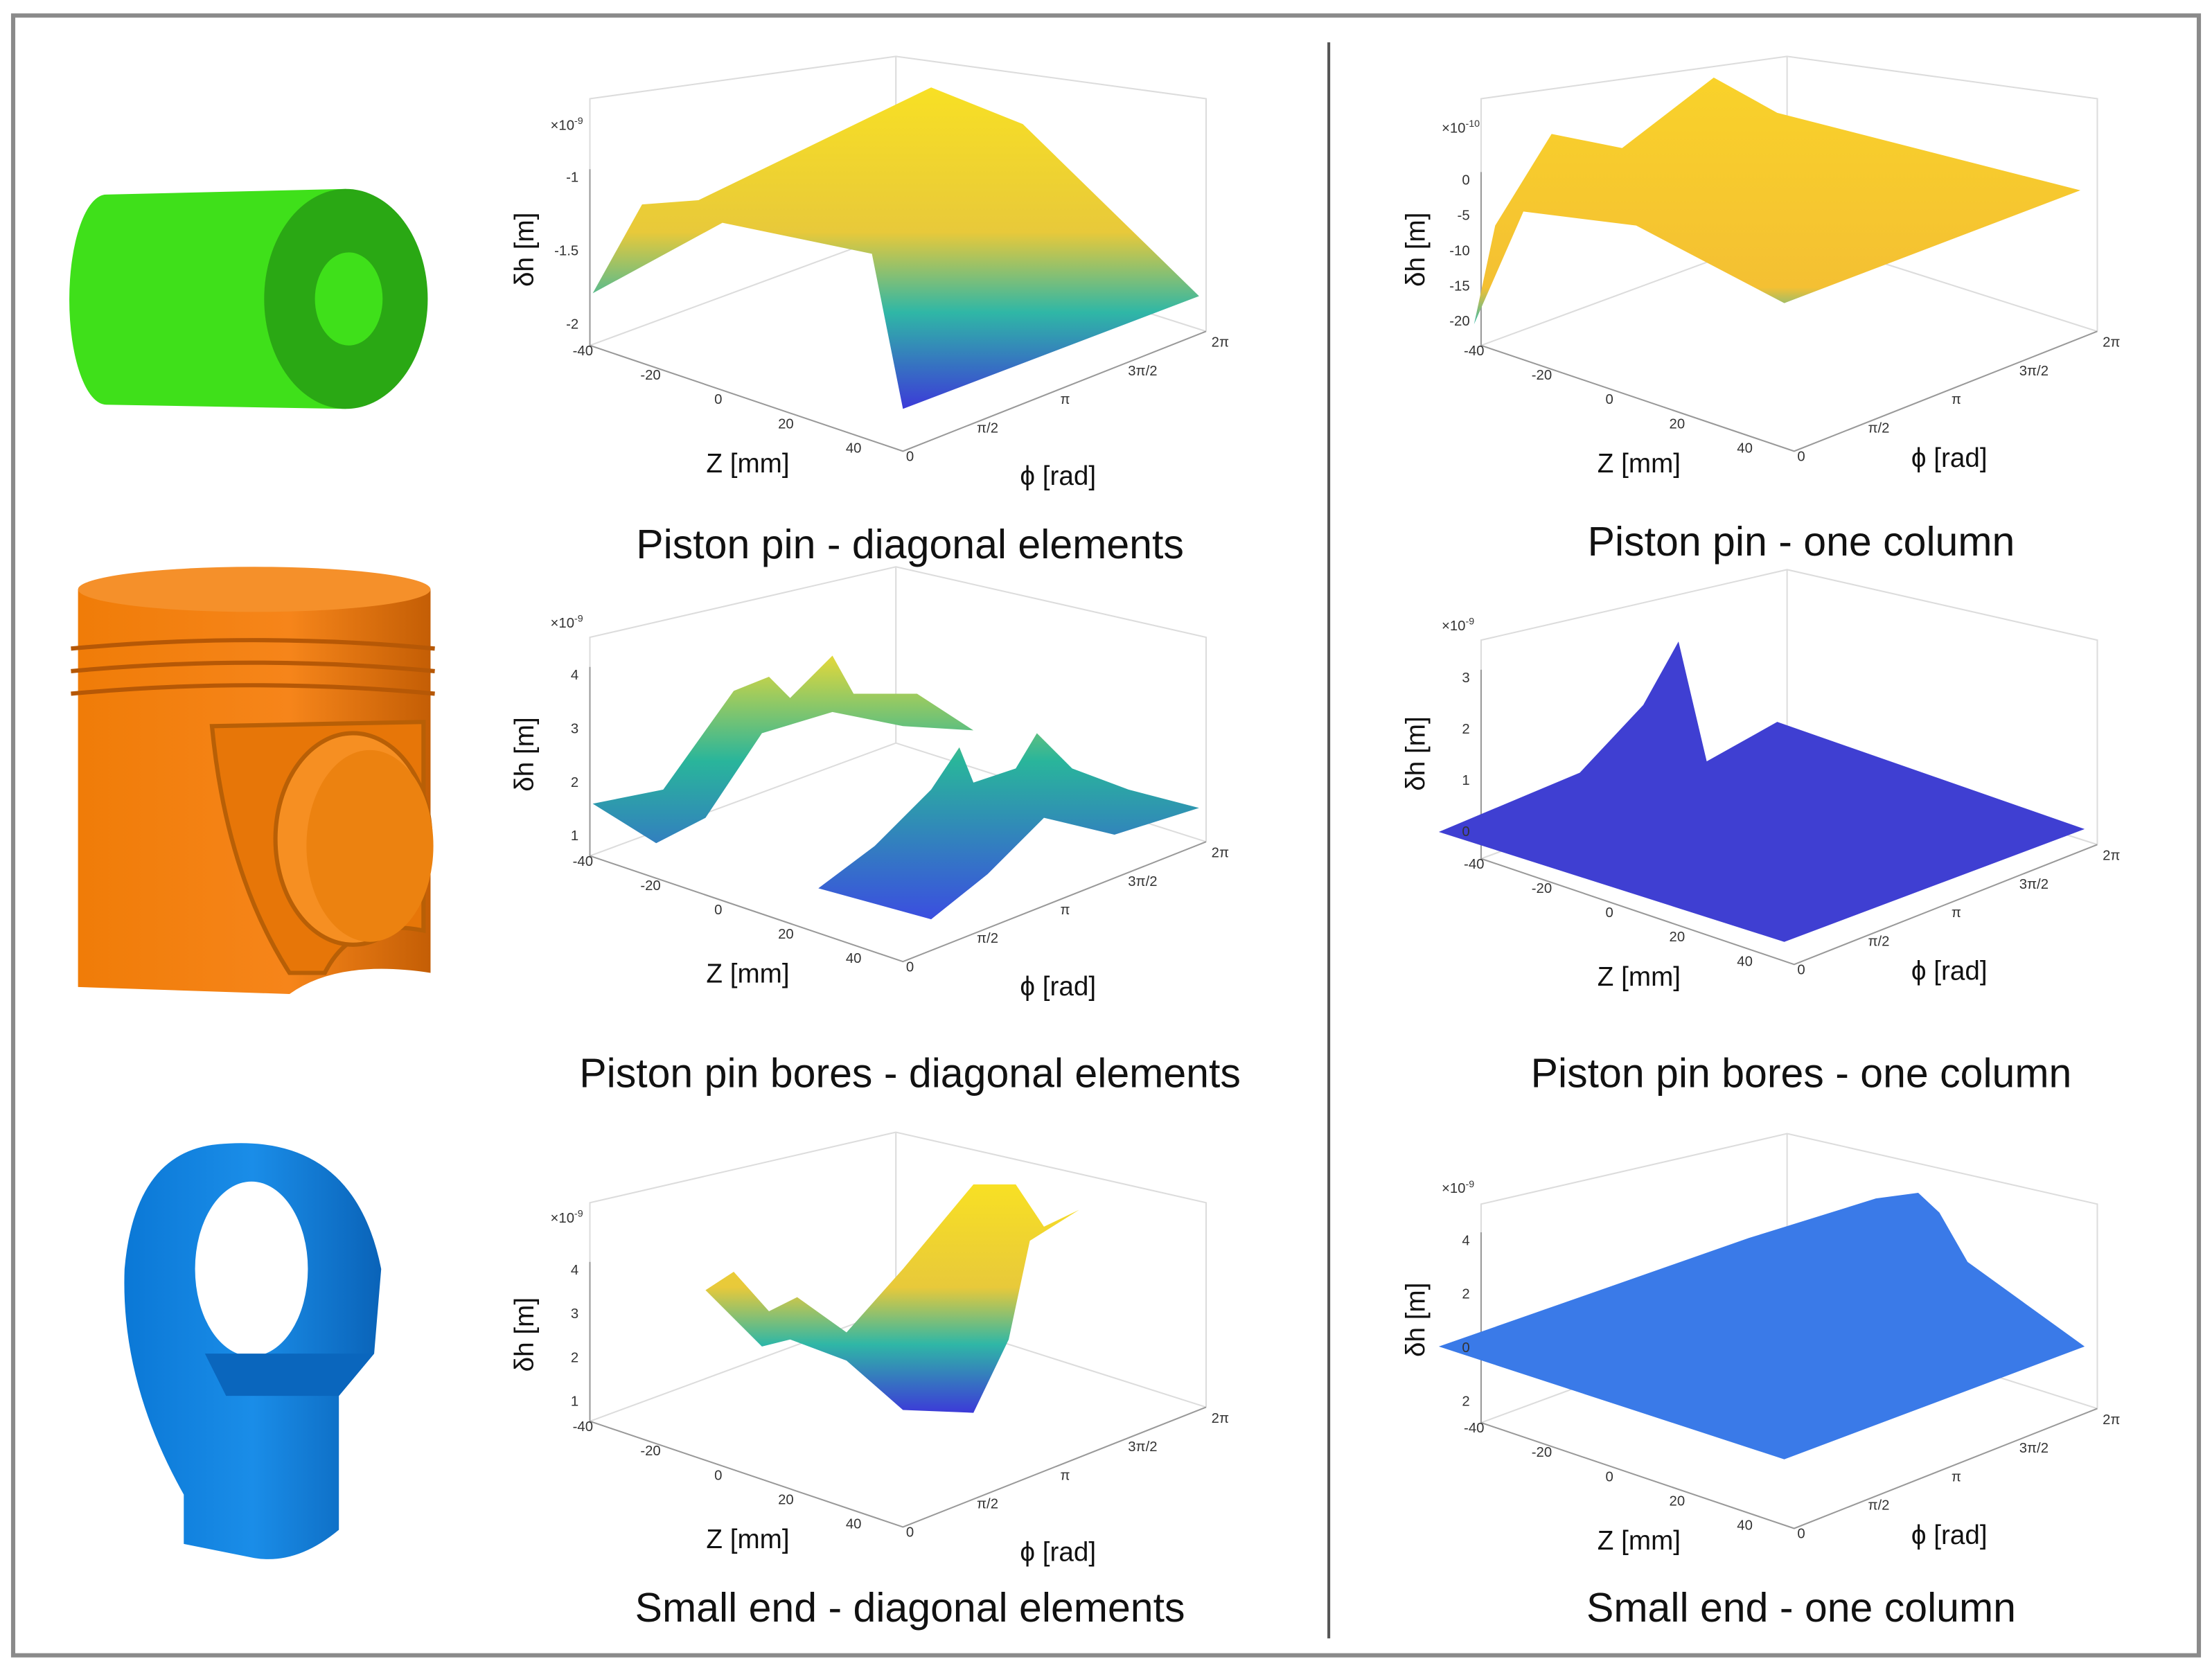 This screenshot has width=2212, height=1668. What do you see at coordinates (1801, 1073) in the screenshot?
I see `caption: Piston pin bores - one column` at bounding box center [1801, 1073].